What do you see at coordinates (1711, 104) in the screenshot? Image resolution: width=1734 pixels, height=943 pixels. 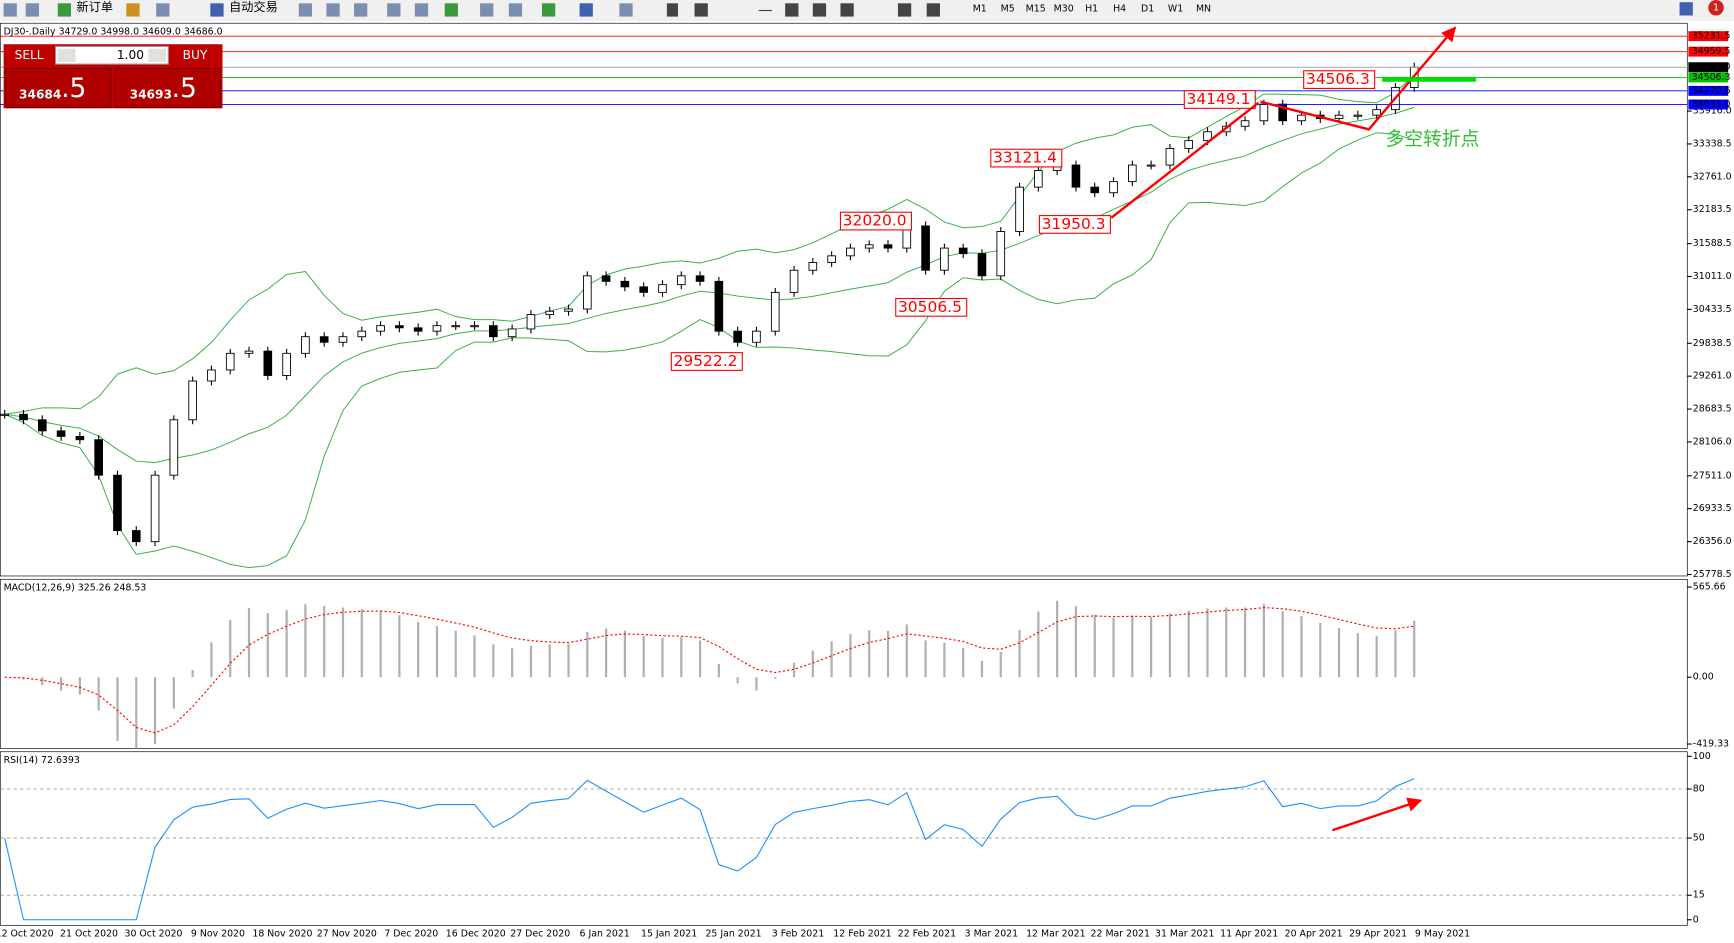 I see `price-level-label: 34031.0` at bounding box center [1711, 104].